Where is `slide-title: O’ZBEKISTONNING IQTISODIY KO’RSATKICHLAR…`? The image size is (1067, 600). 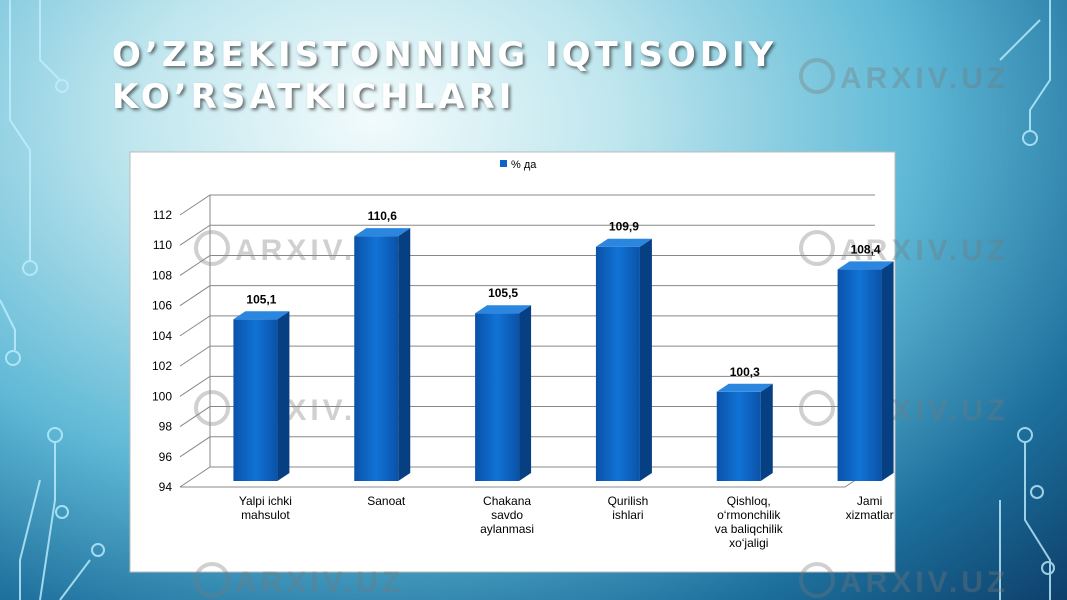
slide-title: O’ZBEKISTONNING IQTISODIY KO’RSATKICHLAR… is located at coordinates (445, 76).